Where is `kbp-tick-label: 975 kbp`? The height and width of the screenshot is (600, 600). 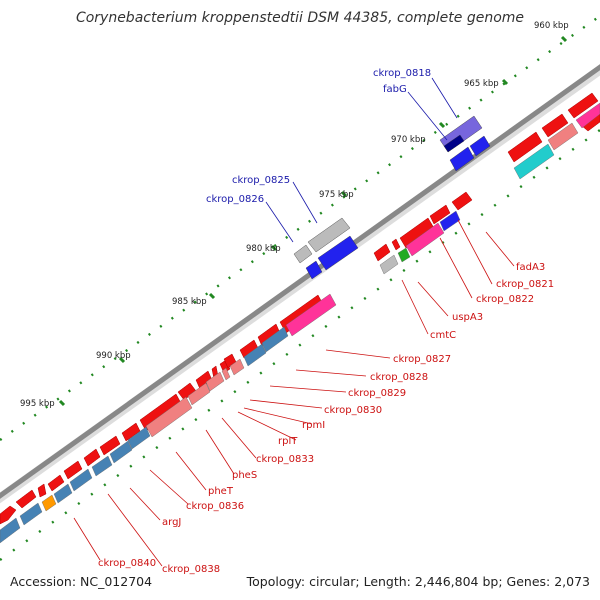
kbp-tick-label: 975 kbp is located at coordinates (336, 195).